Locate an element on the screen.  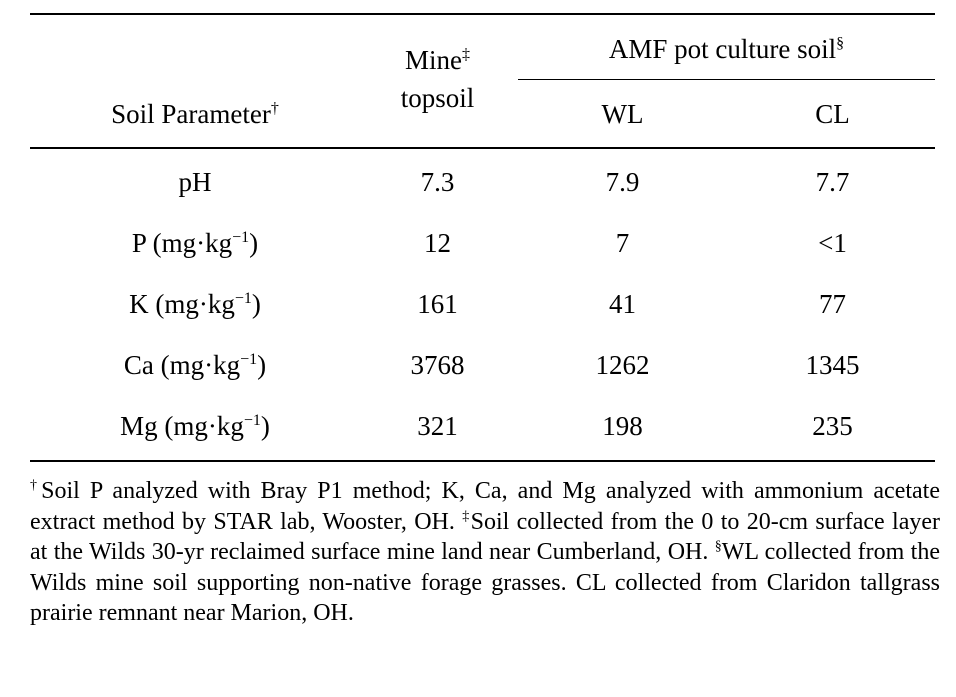
row-param: Mg (mg·kg−1) is located at coordinates (195, 426).